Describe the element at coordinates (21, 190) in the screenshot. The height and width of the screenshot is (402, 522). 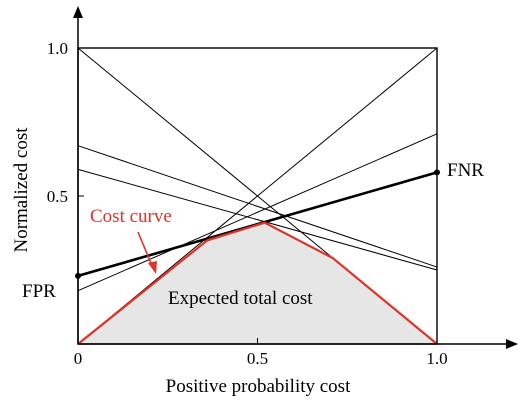
I see `y-axis-title: Normalized cost` at that location.